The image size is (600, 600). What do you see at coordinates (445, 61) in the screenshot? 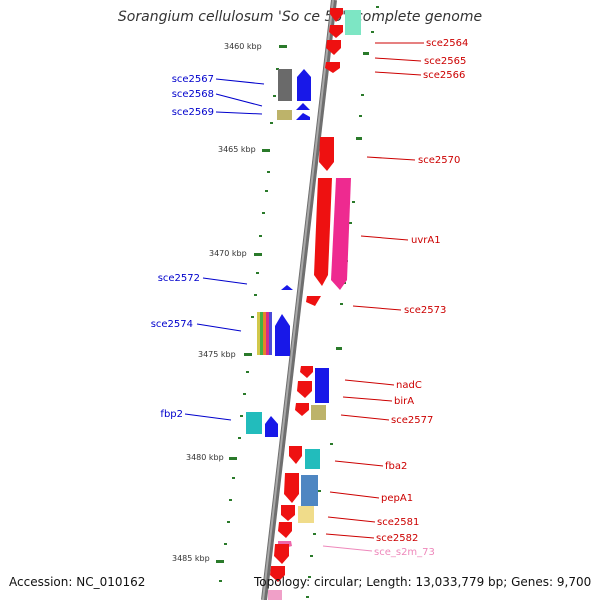
I see `gene-label-sce2565: sce2565` at bounding box center [445, 61].